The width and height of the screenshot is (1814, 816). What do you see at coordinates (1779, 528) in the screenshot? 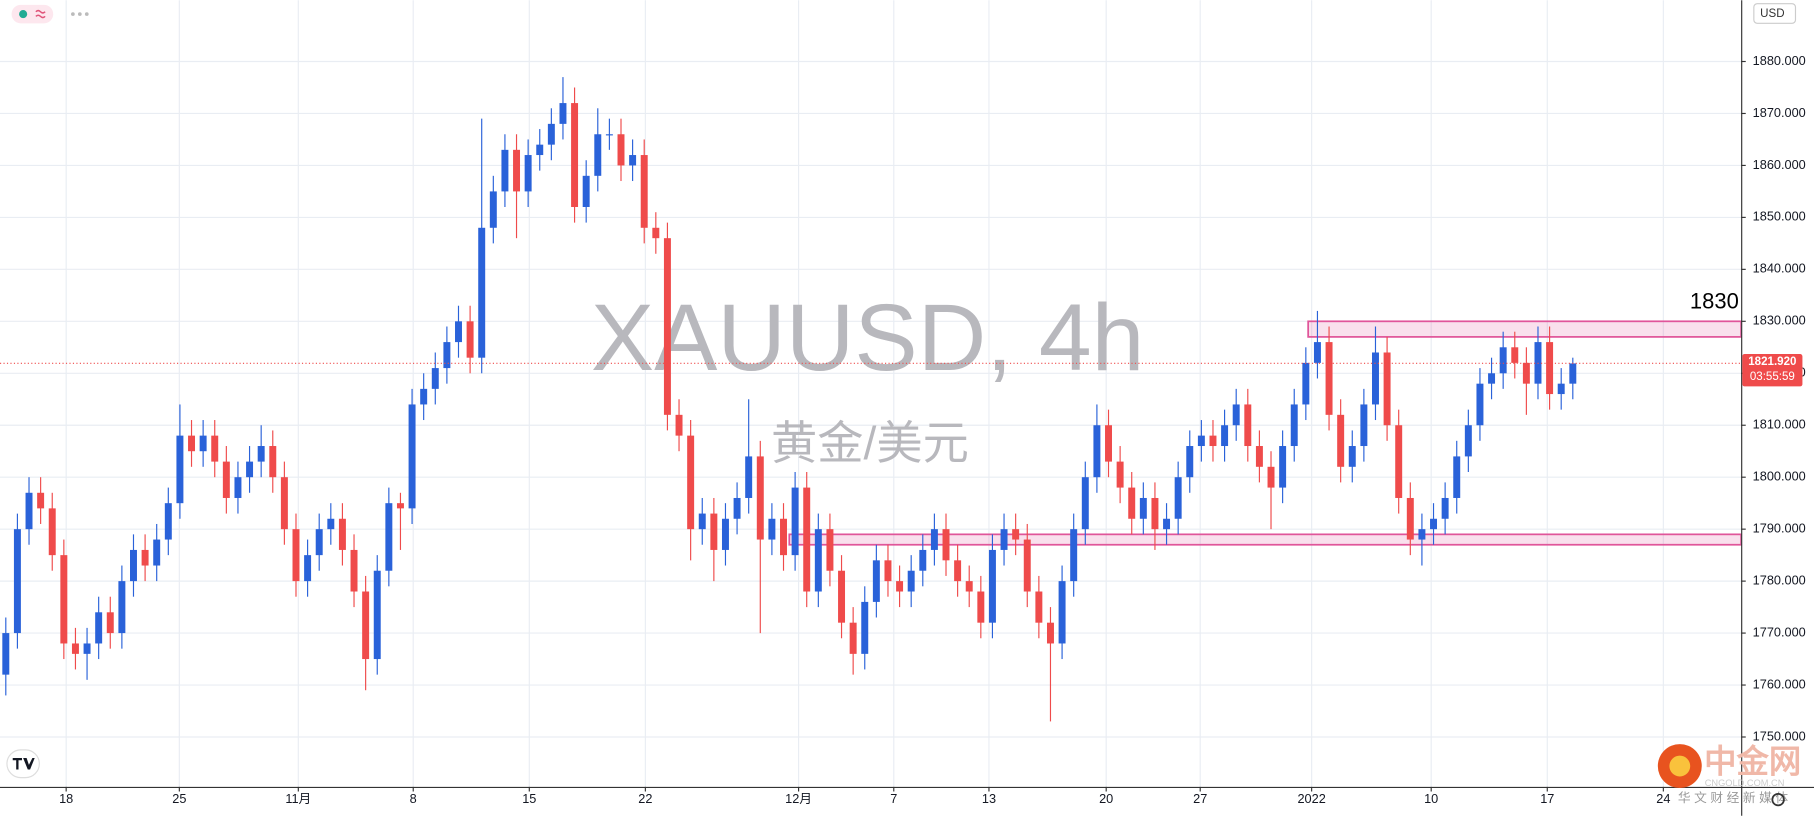
I see `y-tick-label: 1790.000` at bounding box center [1779, 528].